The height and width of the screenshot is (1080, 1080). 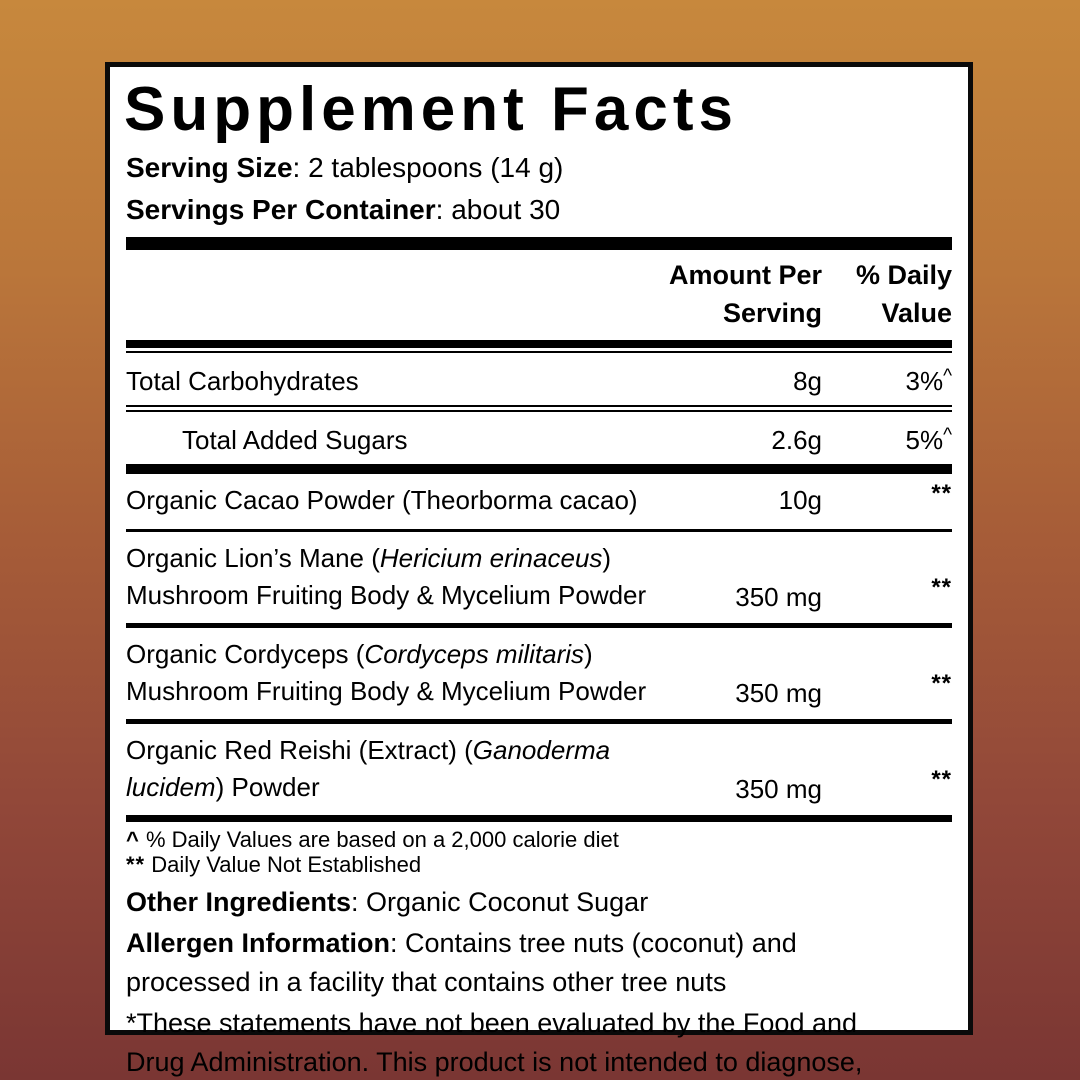 What do you see at coordinates (267, 786) in the screenshot?
I see `name-text: ) Powder` at bounding box center [267, 786].